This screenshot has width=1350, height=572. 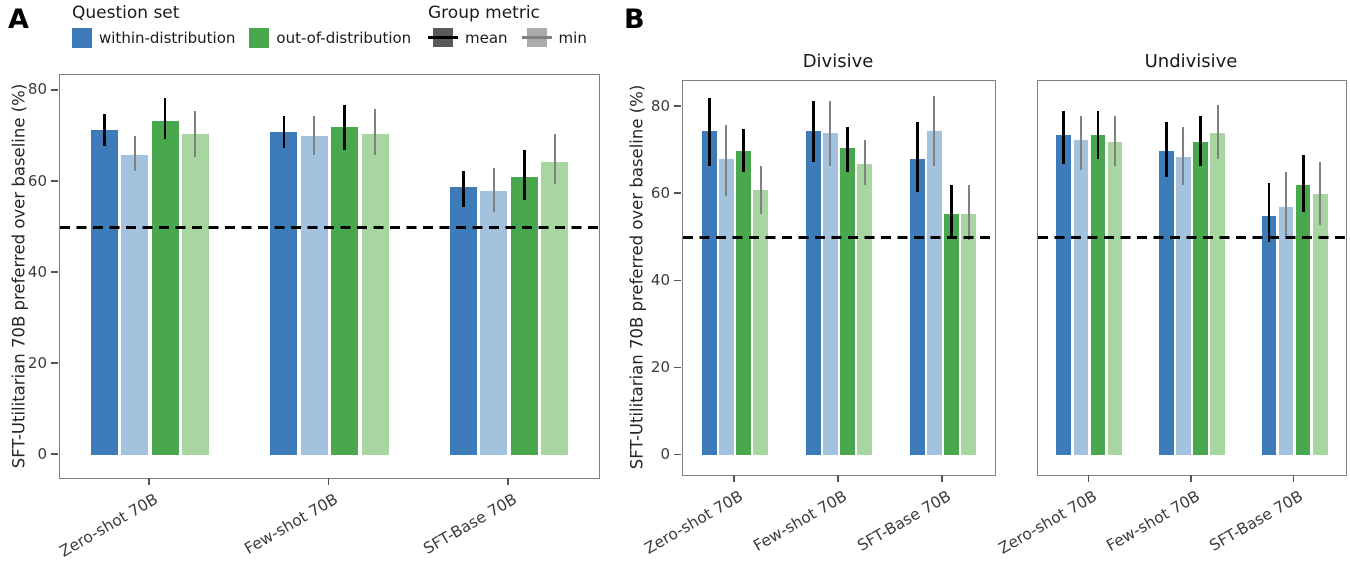 I want to click on legend-item-mean: mean, so click(x=468, y=37).